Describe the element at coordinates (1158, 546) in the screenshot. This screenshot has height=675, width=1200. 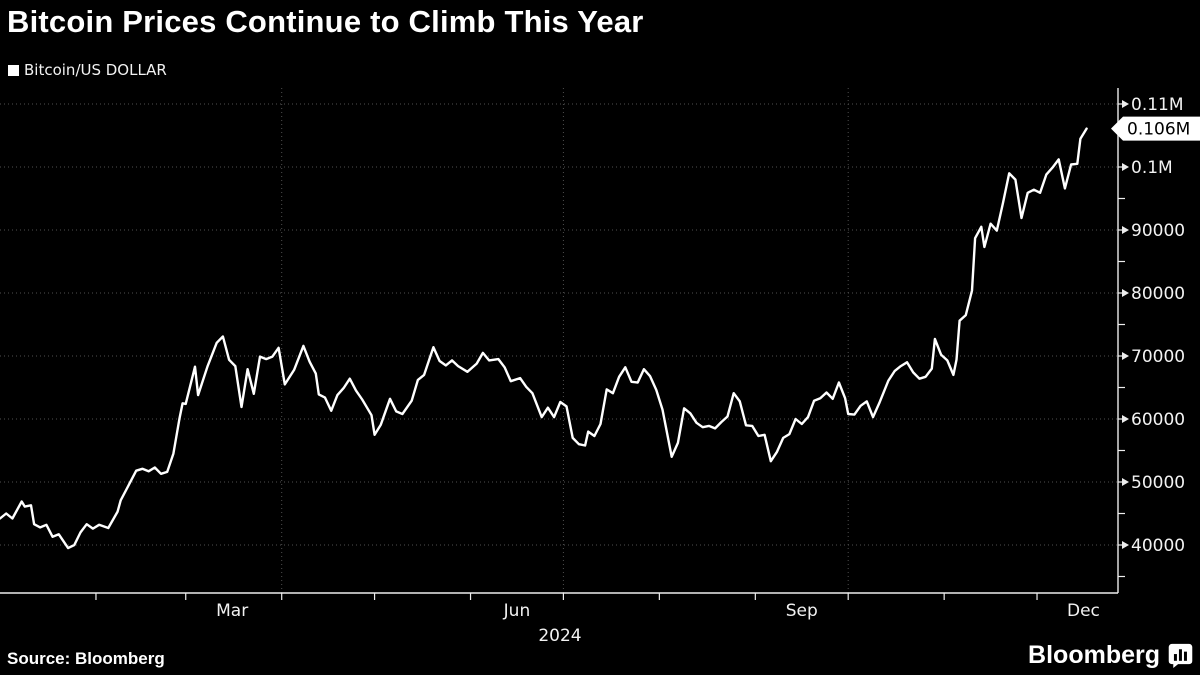
I see `svg-text: 40000` at that location.